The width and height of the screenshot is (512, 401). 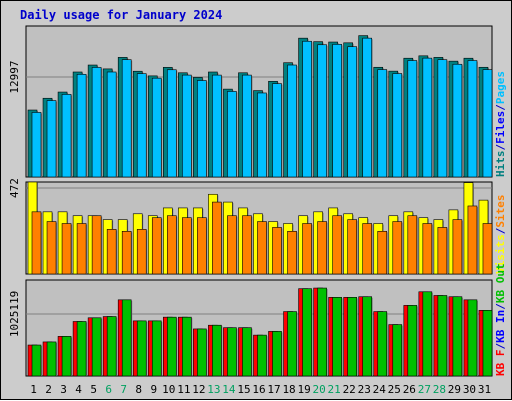 What do you see at coordinates (349, 389) in the screenshot?
I see `x-tick-label: 22` at bounding box center [349, 389].